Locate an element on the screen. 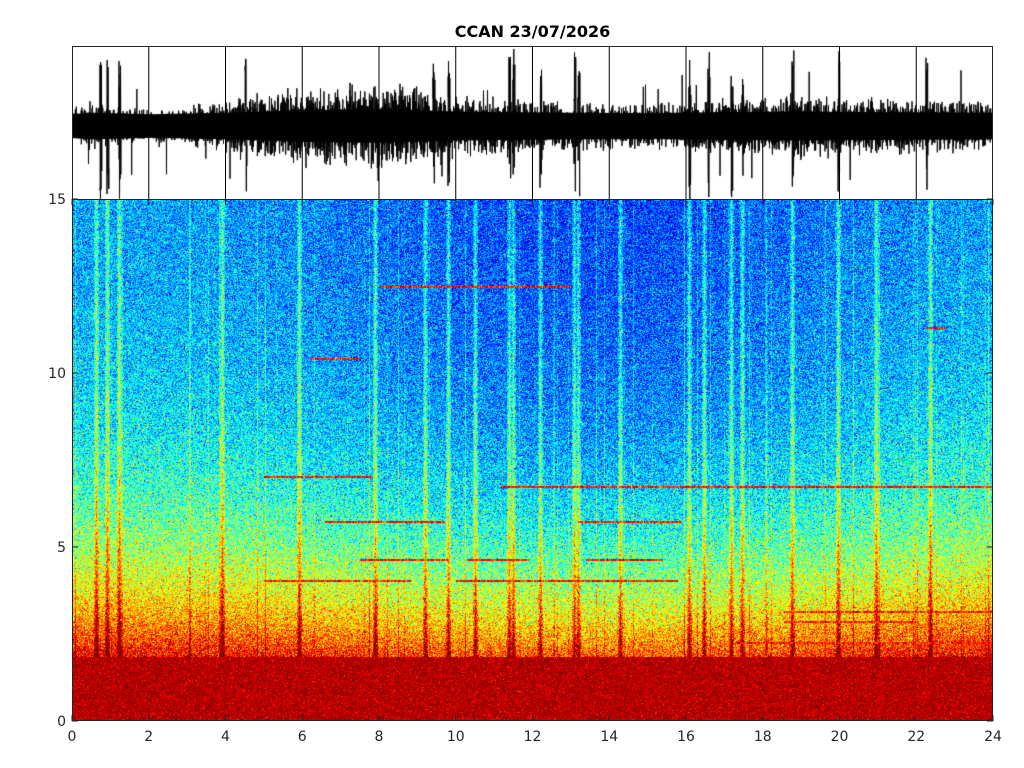 The image size is (1024, 768). x-tick-label: 20 is located at coordinates (840, 737).